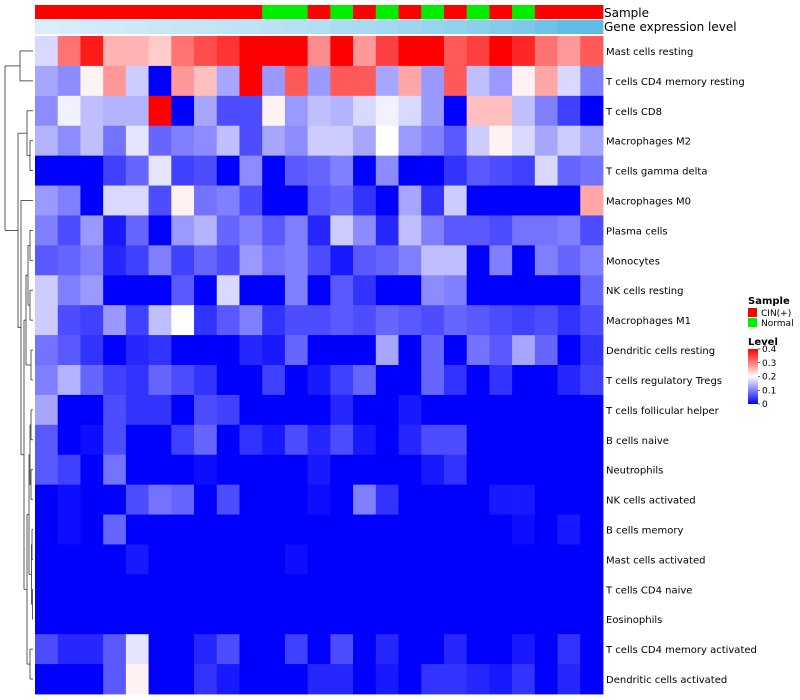  What do you see at coordinates (648, 321) in the screenshot?
I see `row-label: Macrophages M1` at bounding box center [648, 321].